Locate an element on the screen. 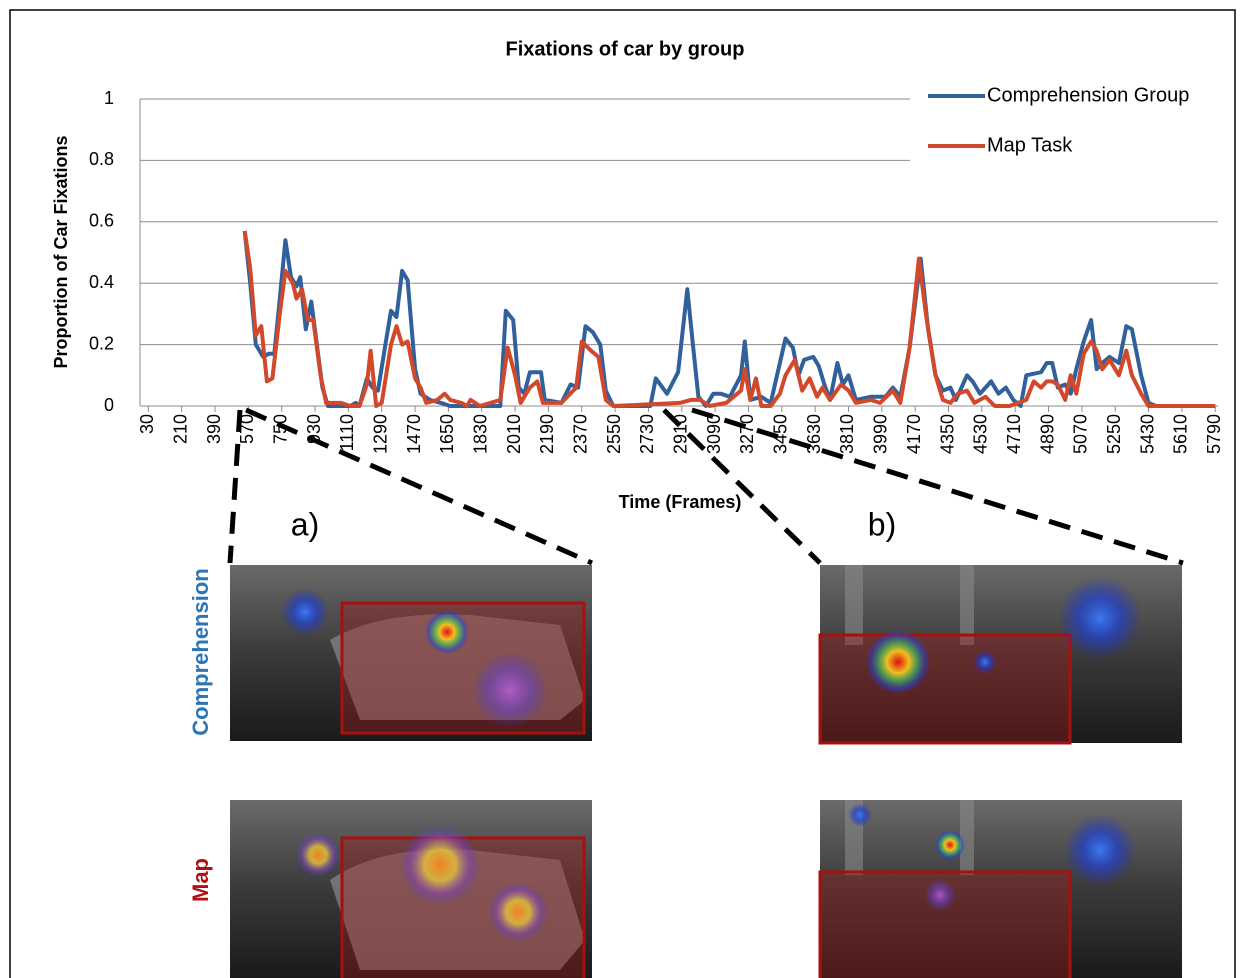 This screenshot has width=1243, height=978. x-tick-label: 2370 is located at coordinates (581, 434).